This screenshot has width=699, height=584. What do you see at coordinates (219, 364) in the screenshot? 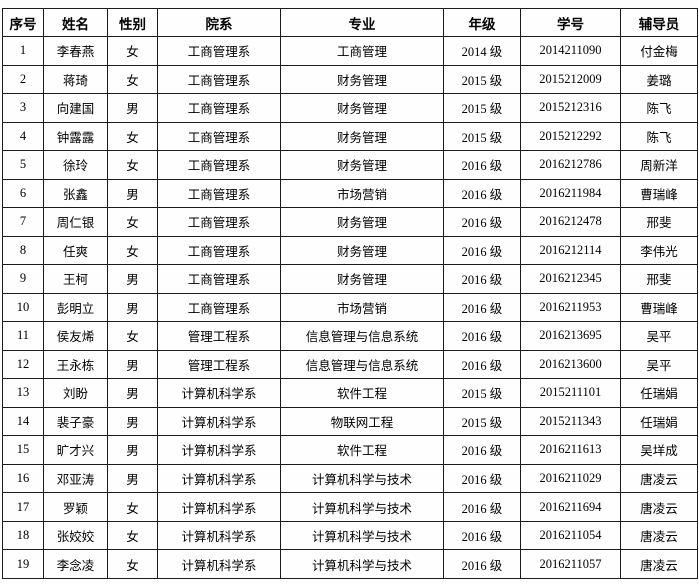
I see `cell-department: 管理工程系` at bounding box center [219, 364].